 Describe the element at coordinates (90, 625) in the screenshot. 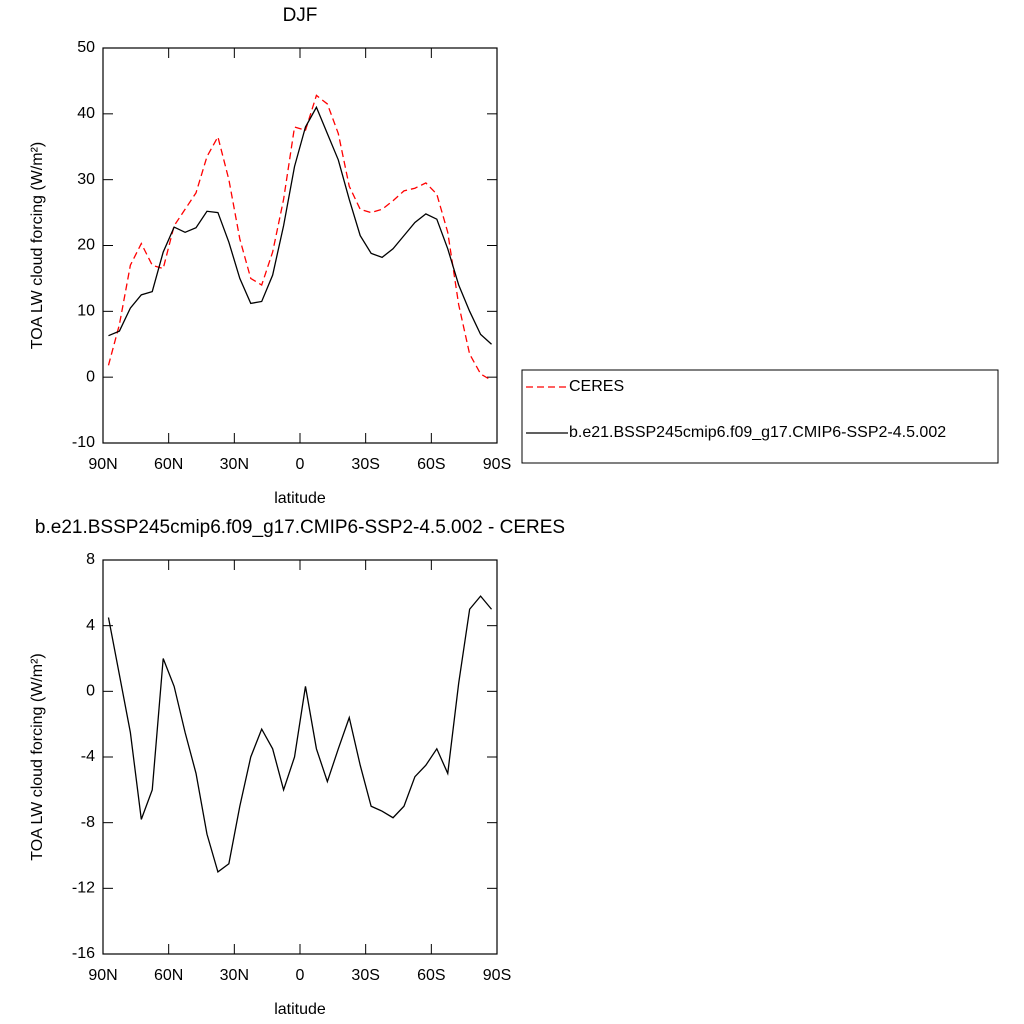

I see `y-tick-label: 4` at that location.